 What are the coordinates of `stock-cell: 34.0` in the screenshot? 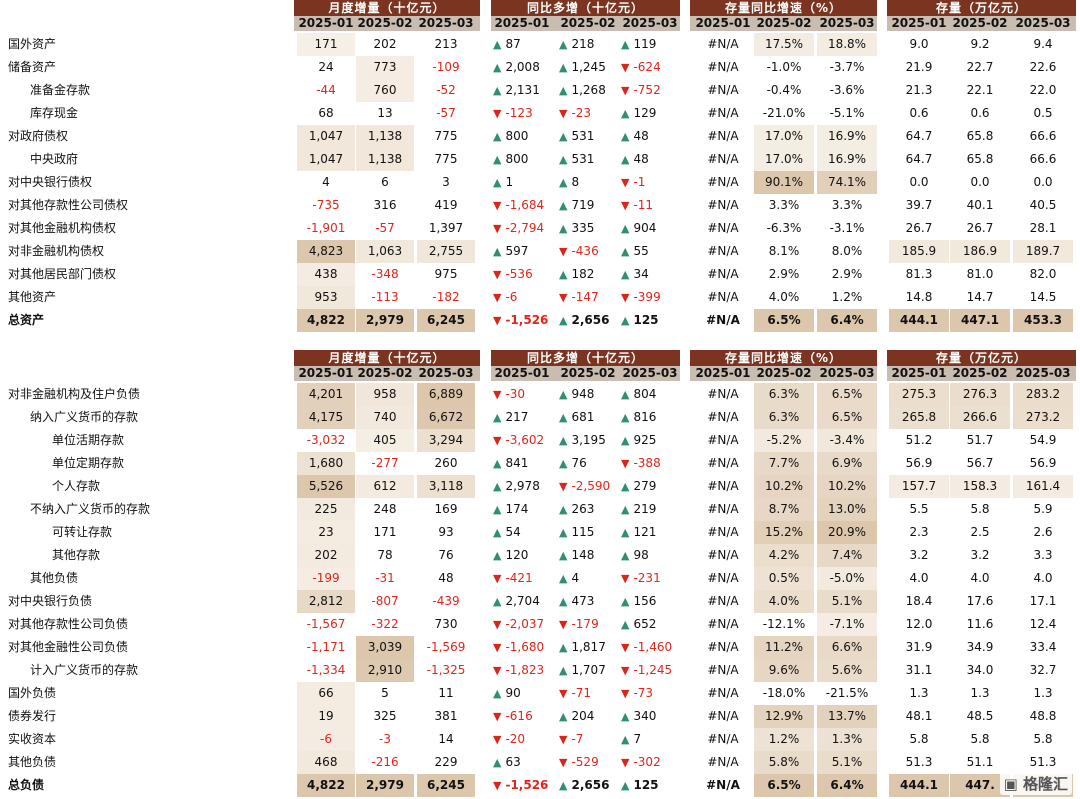 It's located at (980, 670).